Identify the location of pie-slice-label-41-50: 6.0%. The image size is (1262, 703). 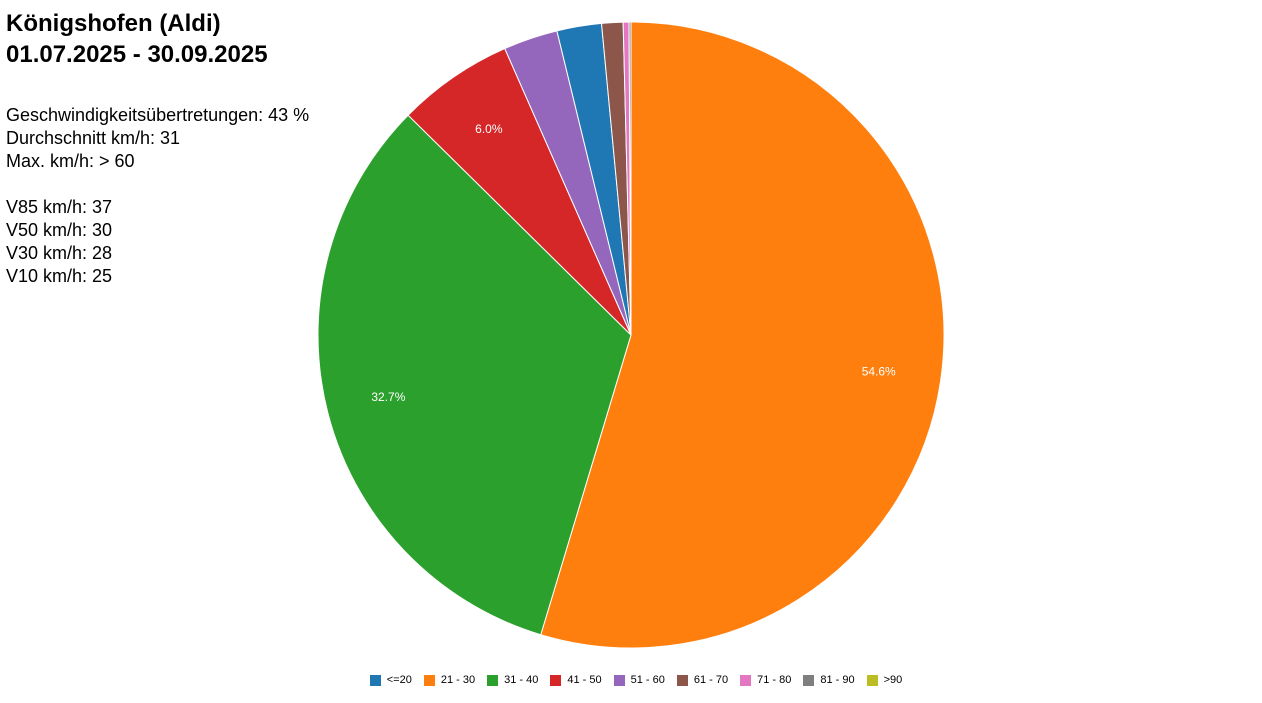
(489, 129).